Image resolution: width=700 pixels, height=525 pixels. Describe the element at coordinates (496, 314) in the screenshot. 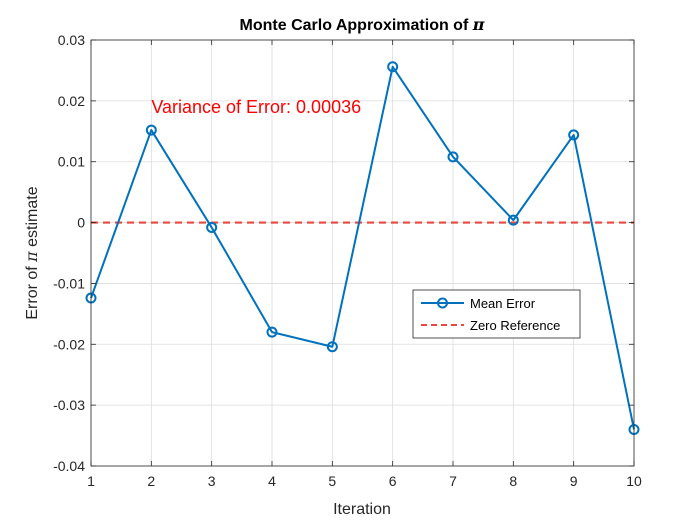

I see `legend: Mean Error Zero Reference` at that location.